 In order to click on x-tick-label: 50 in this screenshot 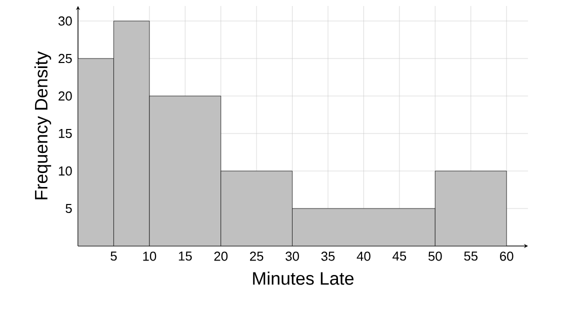, I will do `click(435, 256)`.